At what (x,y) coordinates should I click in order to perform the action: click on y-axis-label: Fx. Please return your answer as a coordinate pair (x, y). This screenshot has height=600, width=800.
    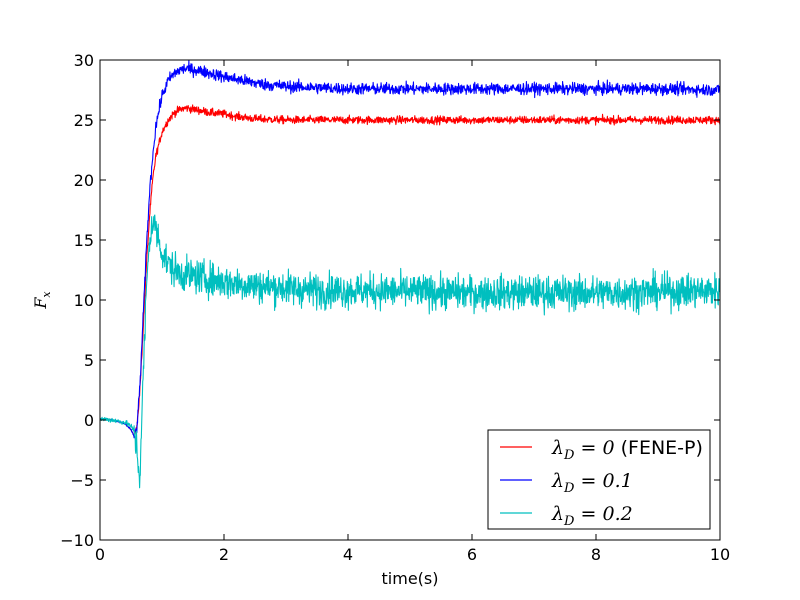
    Looking at the image, I should click on (42, 300).